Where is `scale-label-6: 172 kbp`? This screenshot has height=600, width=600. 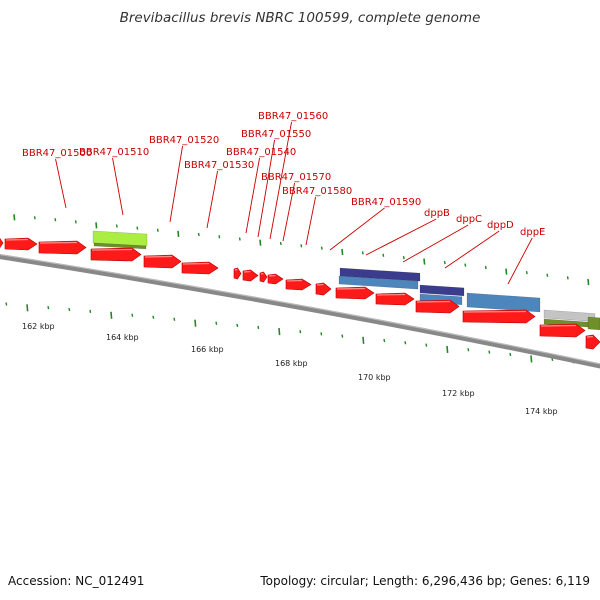 scale-label-6: 172 kbp is located at coordinates (458, 393).